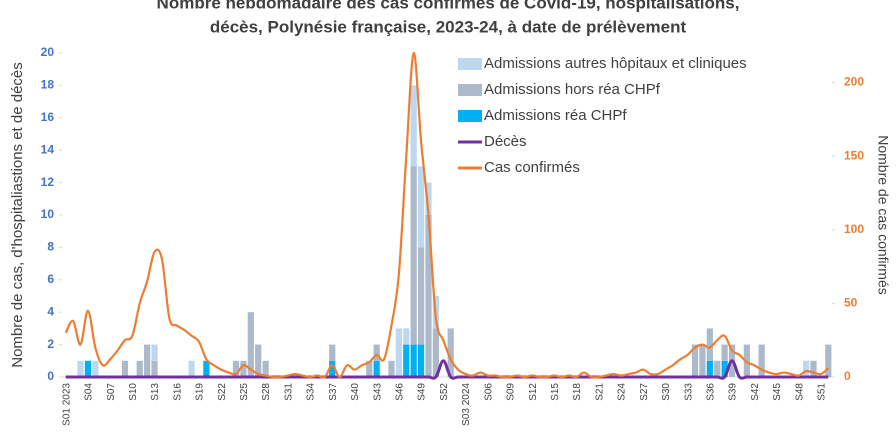 Image resolution: width=896 pixels, height=437 pixels. I want to click on x-tick-label: S37, so click(333, 392).